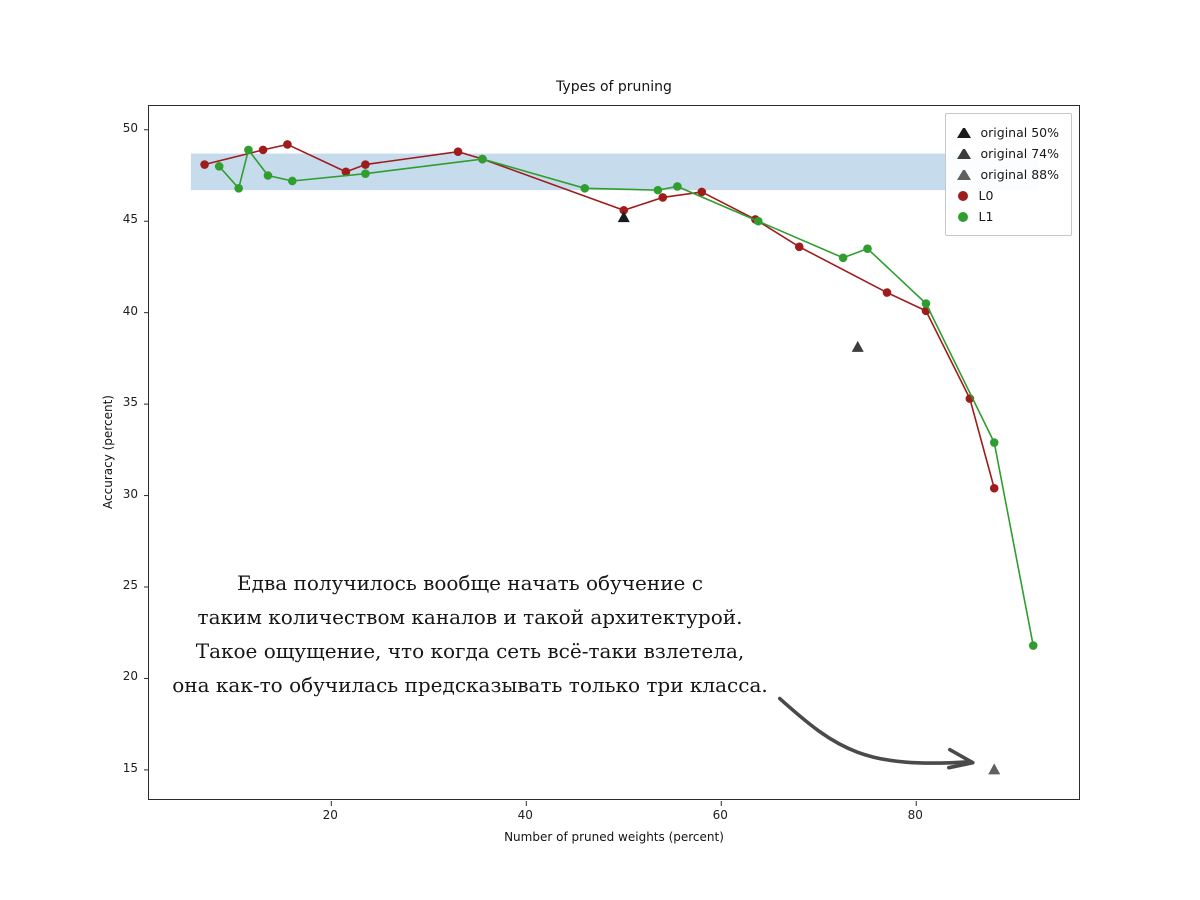 This screenshot has height=900, width=1200. Describe the element at coordinates (915, 815) in the screenshot. I see `x-tick-label: 80` at that location.